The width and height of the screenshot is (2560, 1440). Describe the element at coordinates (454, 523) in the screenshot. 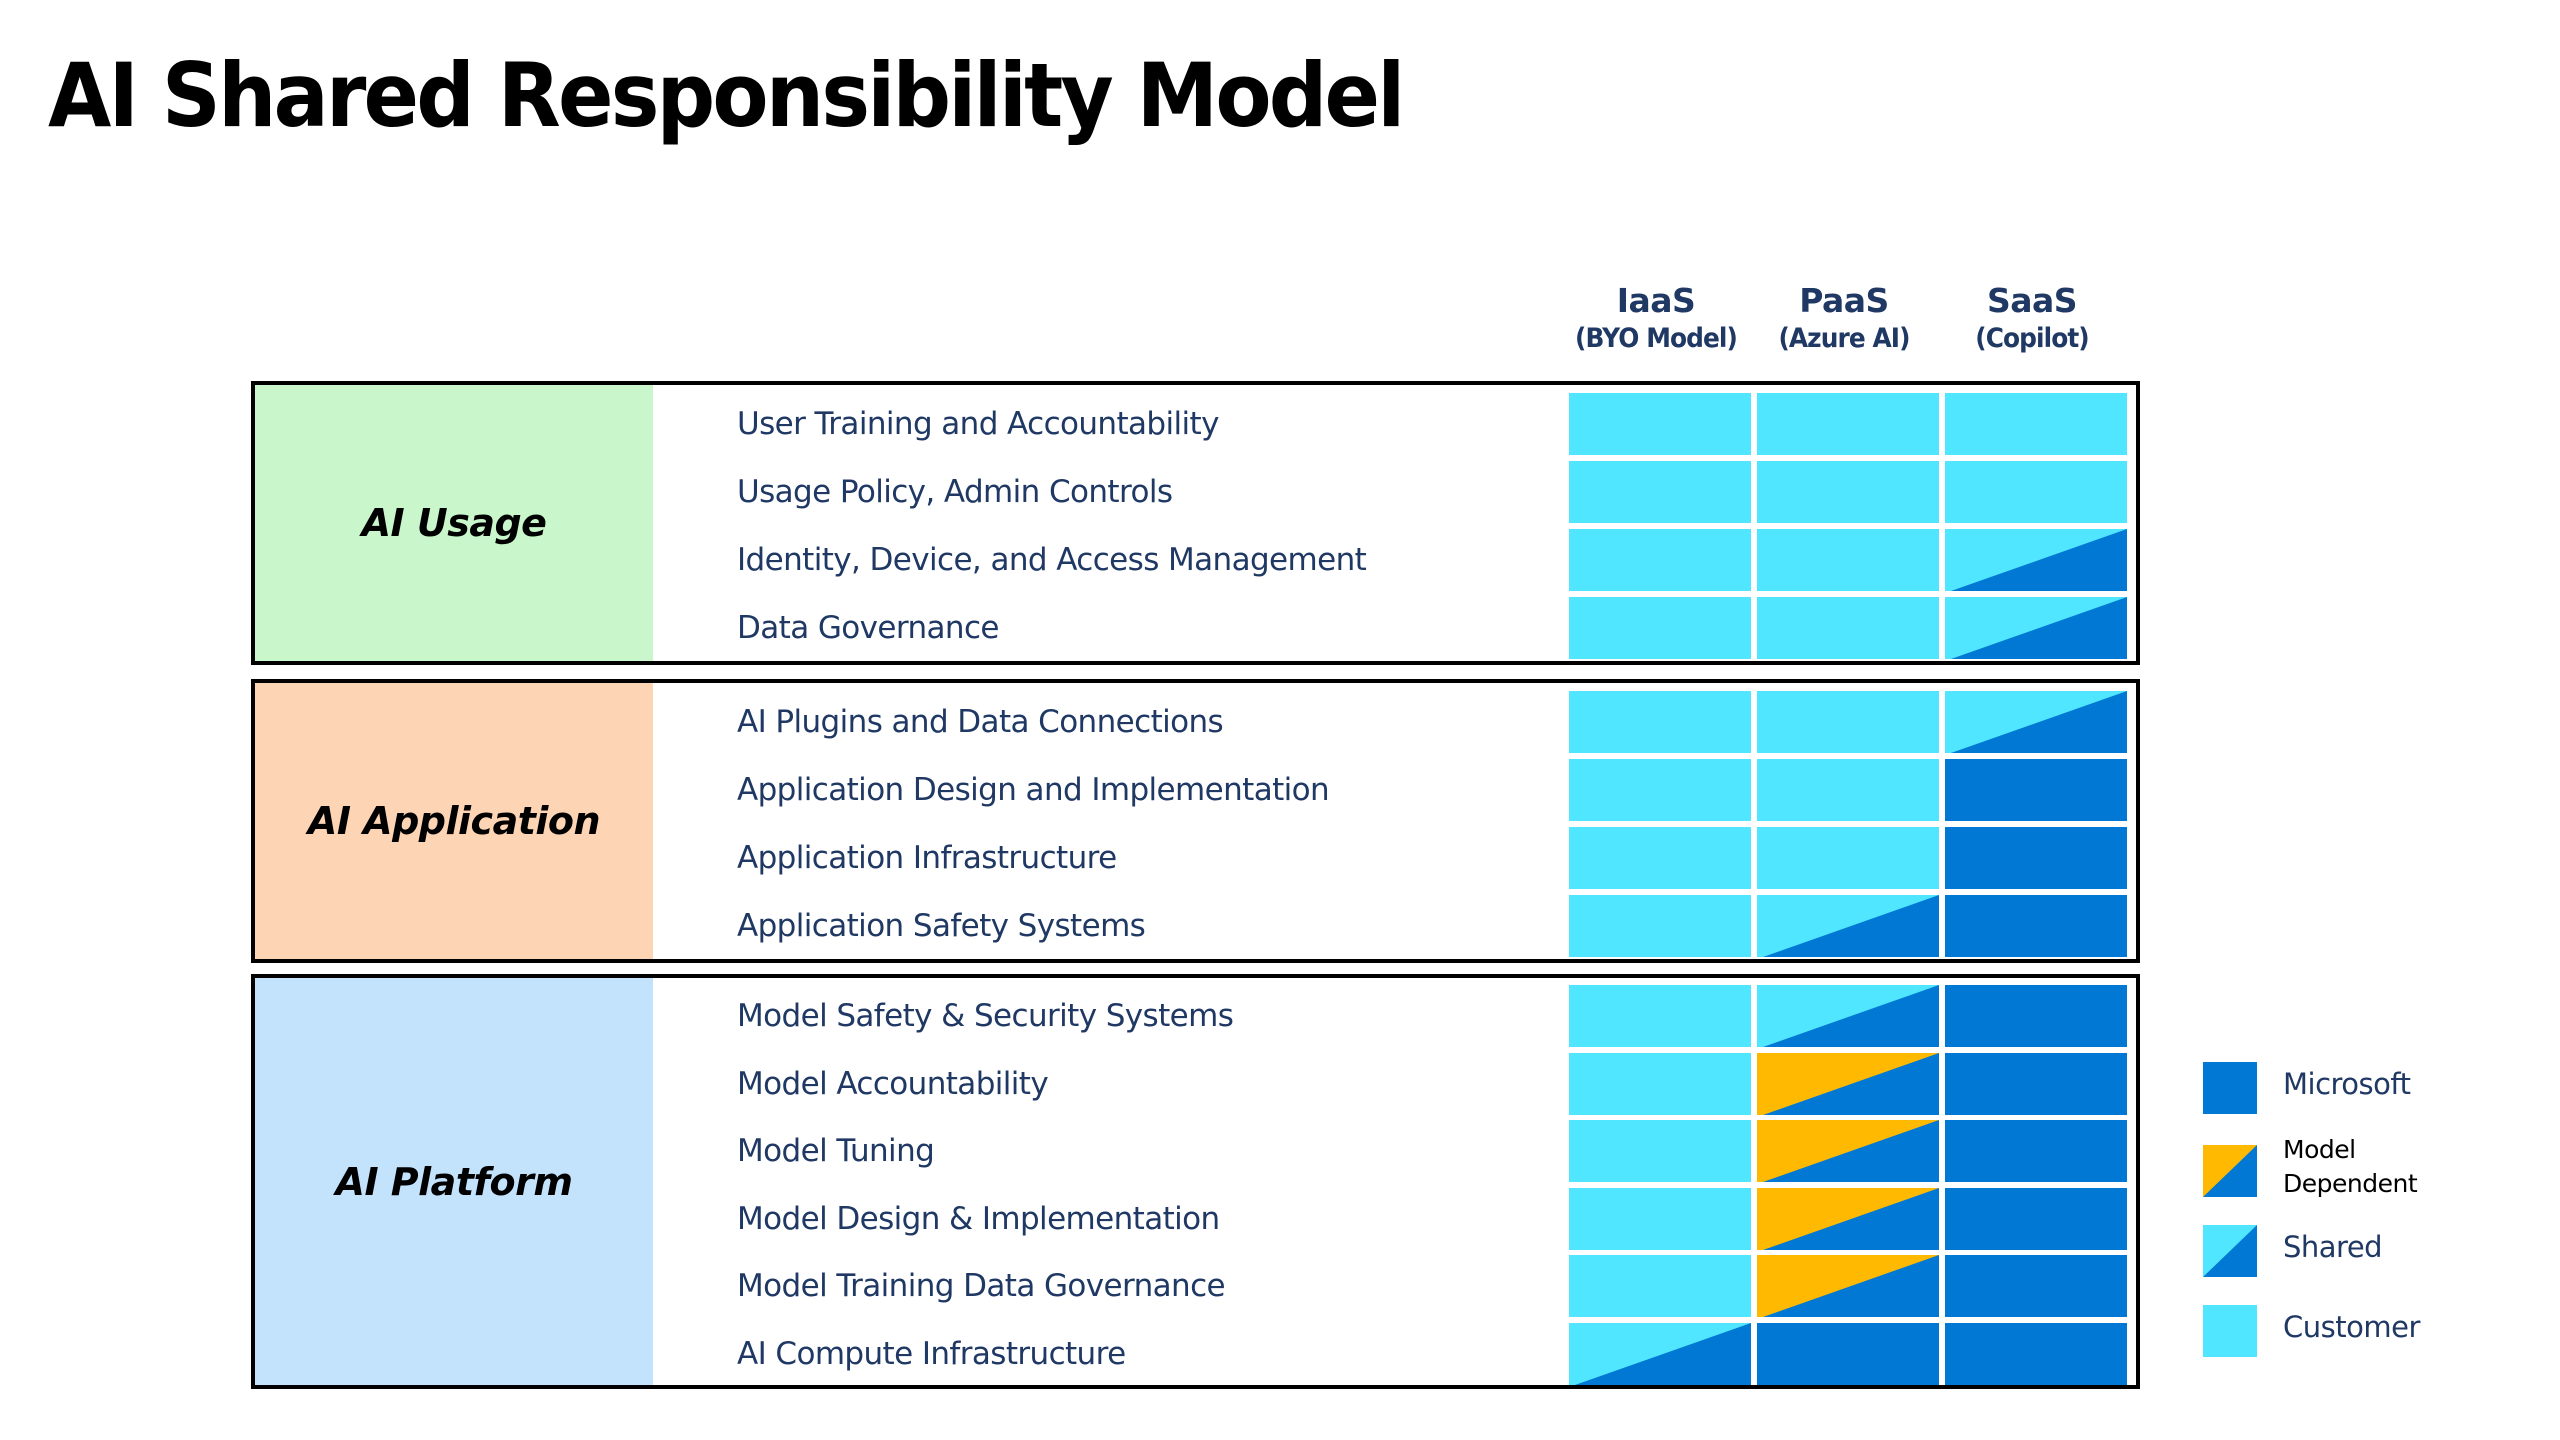

I see `category-panel-ai-usage: AI Usage` at that location.